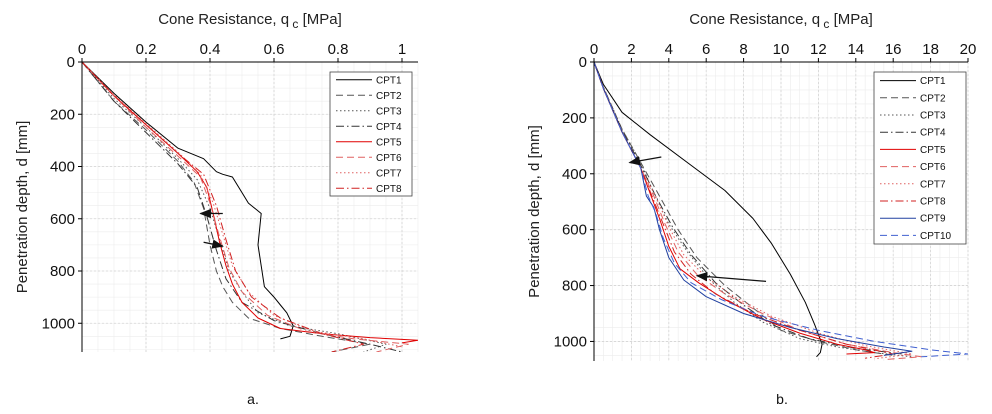  I want to click on x-tick-label: 10, so click(781, 49).